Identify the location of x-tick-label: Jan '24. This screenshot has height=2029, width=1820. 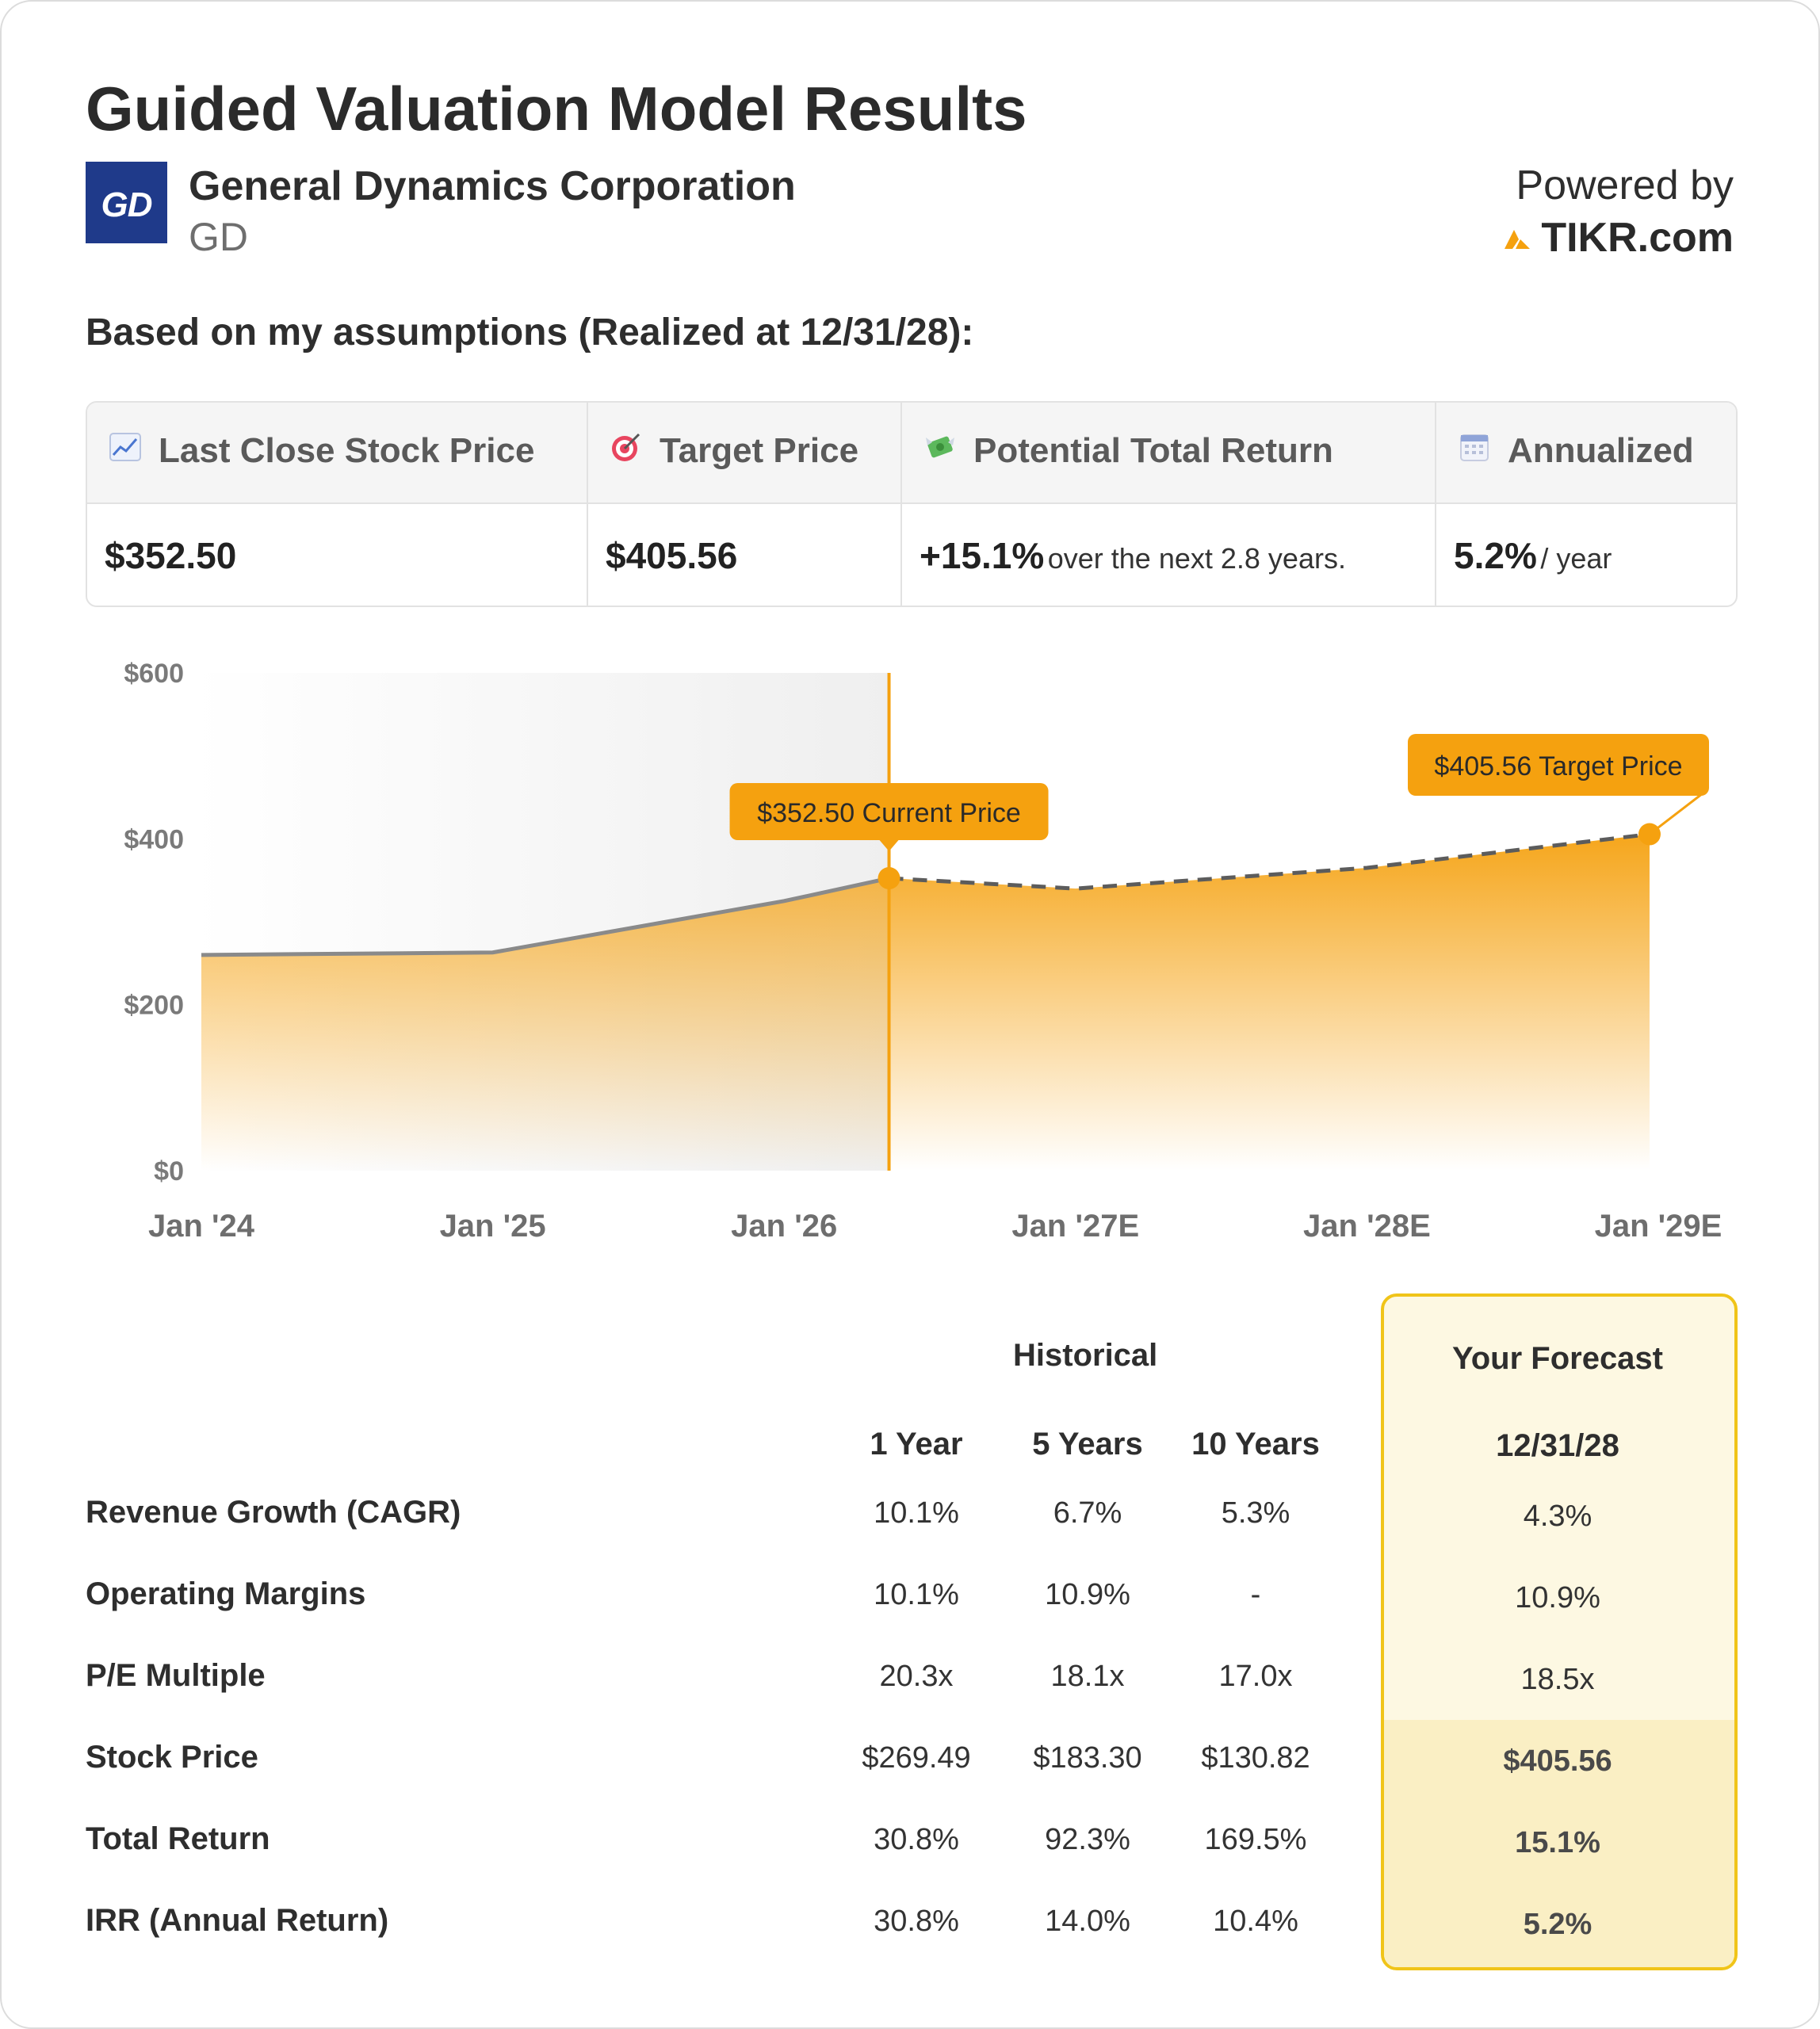
(201, 1226).